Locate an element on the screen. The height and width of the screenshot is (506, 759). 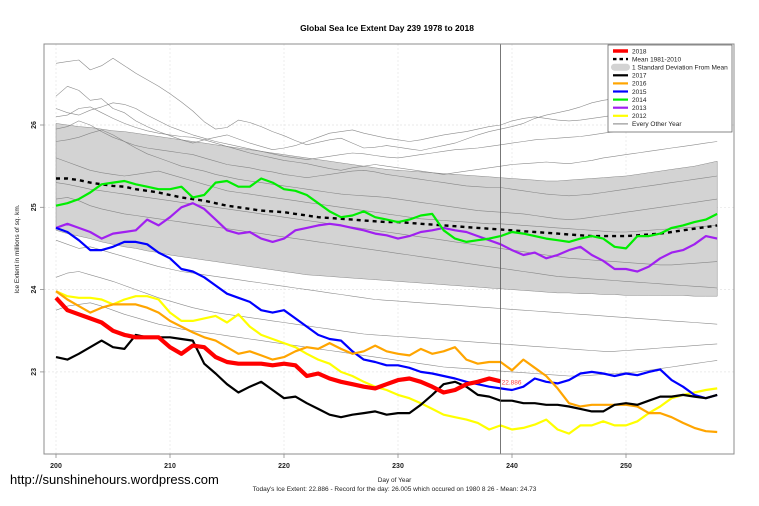
series-line-every-other-year-g is located at coordinates (386, 195).